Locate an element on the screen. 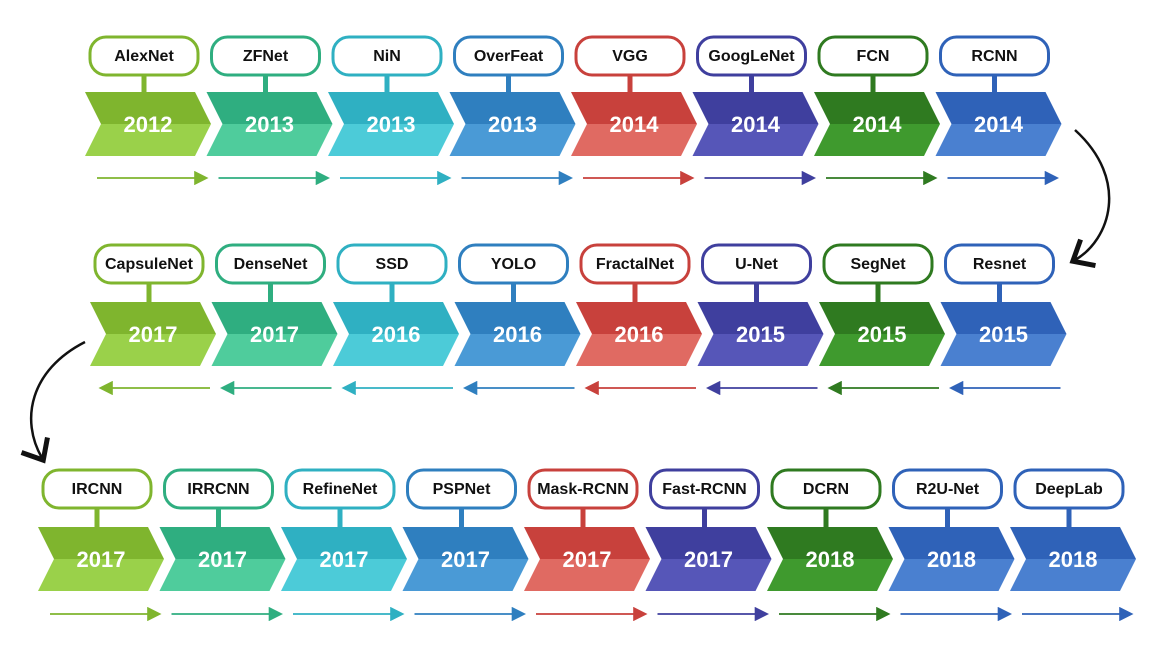 Image resolution: width=1160 pixels, height=654 pixels. model-name: Fast-RCNN is located at coordinates (704, 489).